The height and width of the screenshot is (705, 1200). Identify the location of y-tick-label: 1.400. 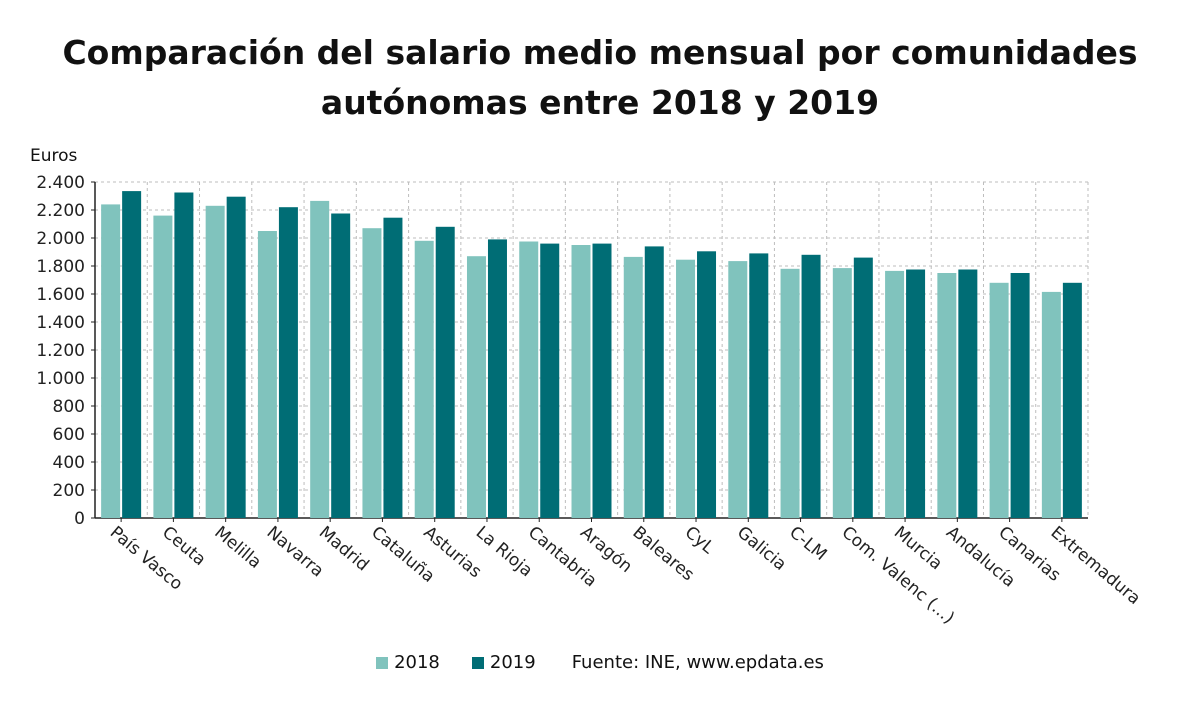
(60, 323).